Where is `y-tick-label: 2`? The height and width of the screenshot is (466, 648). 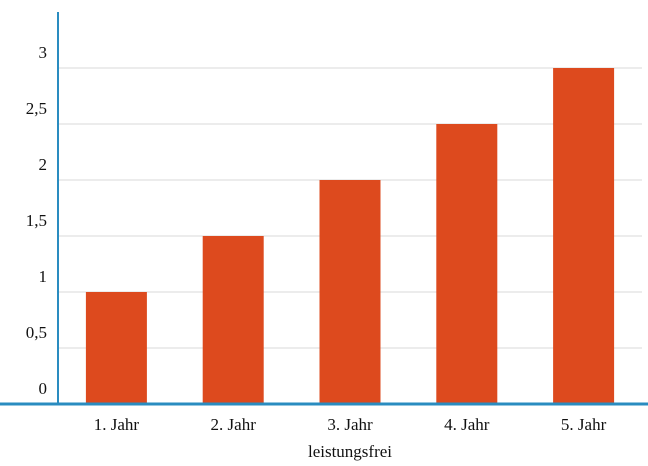
y-tick-label: 2 is located at coordinates (43, 164).